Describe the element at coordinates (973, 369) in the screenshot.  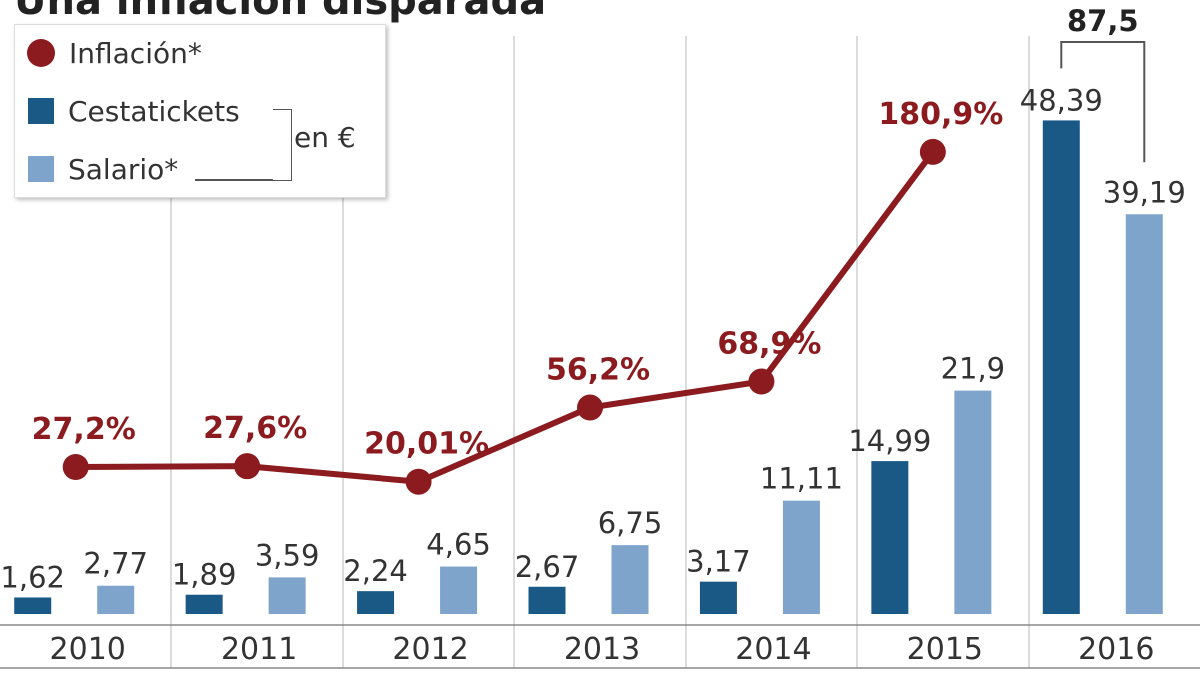
I see `data-label-salario: 21,9` at that location.